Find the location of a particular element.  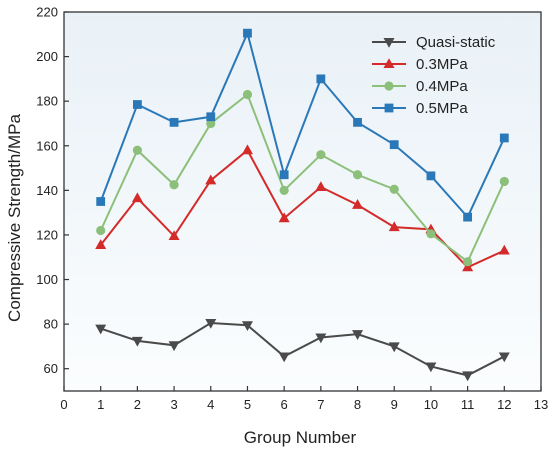

x-tick-label: 3 is located at coordinates (173, 404).